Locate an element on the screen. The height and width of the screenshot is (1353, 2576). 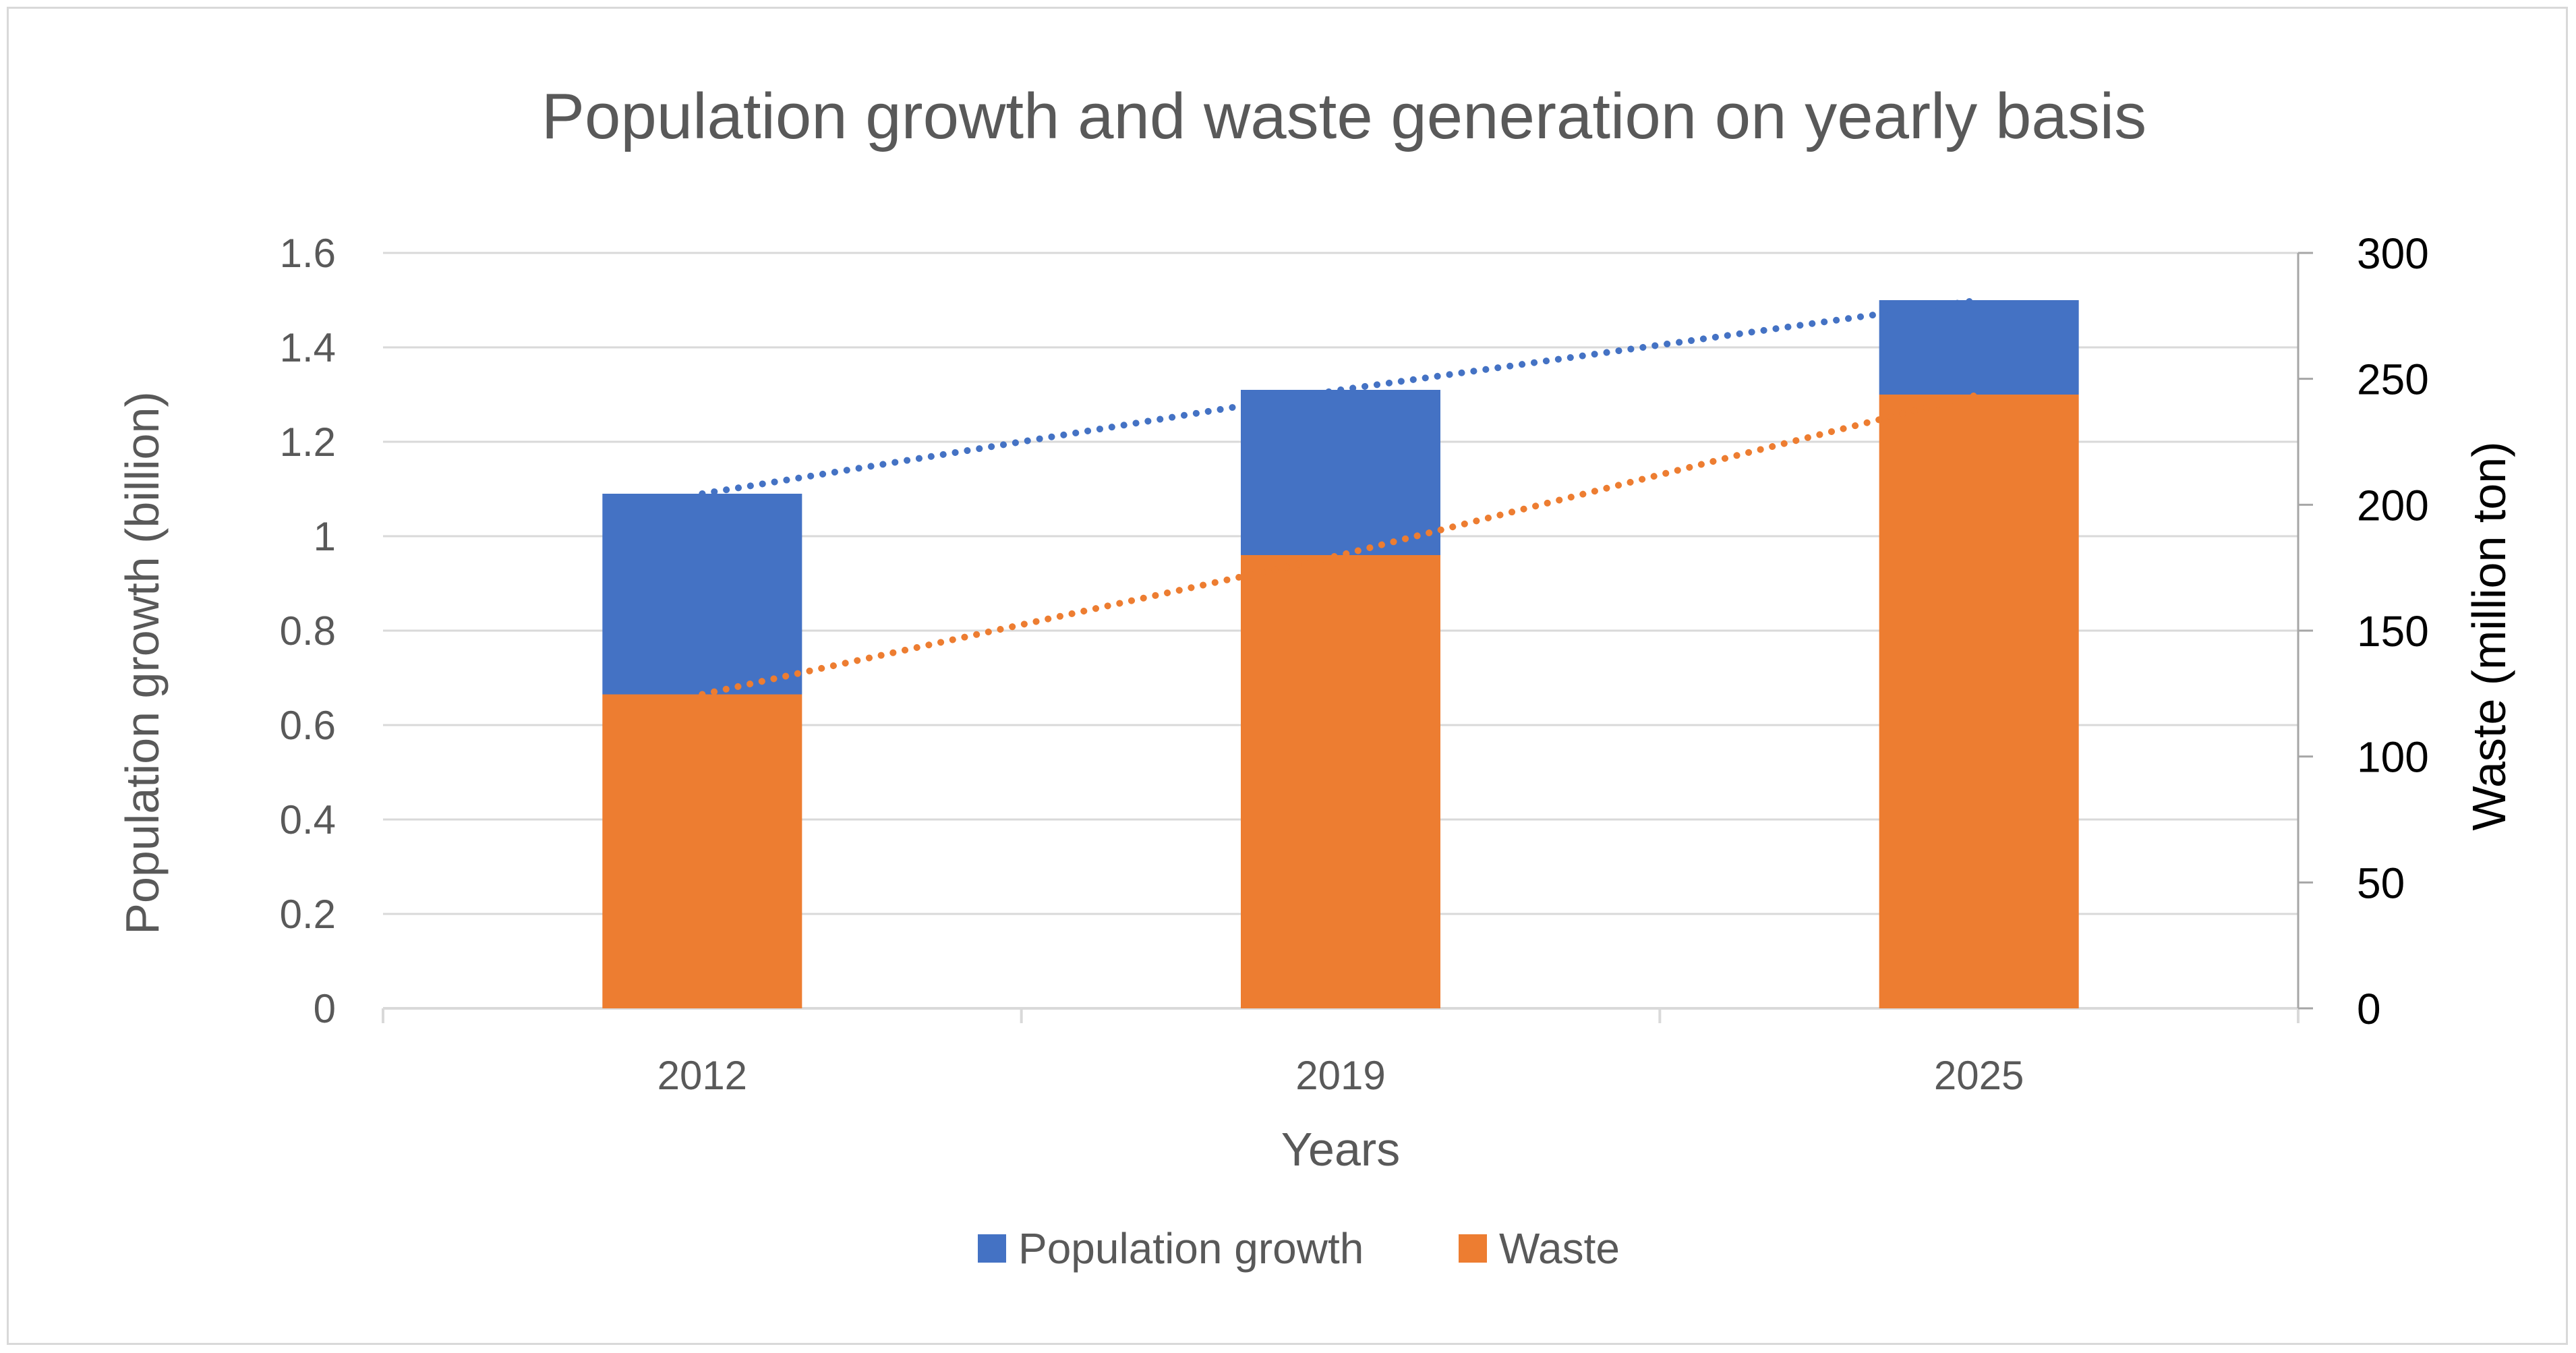
y-tick-label: 1 is located at coordinates (325, 536).